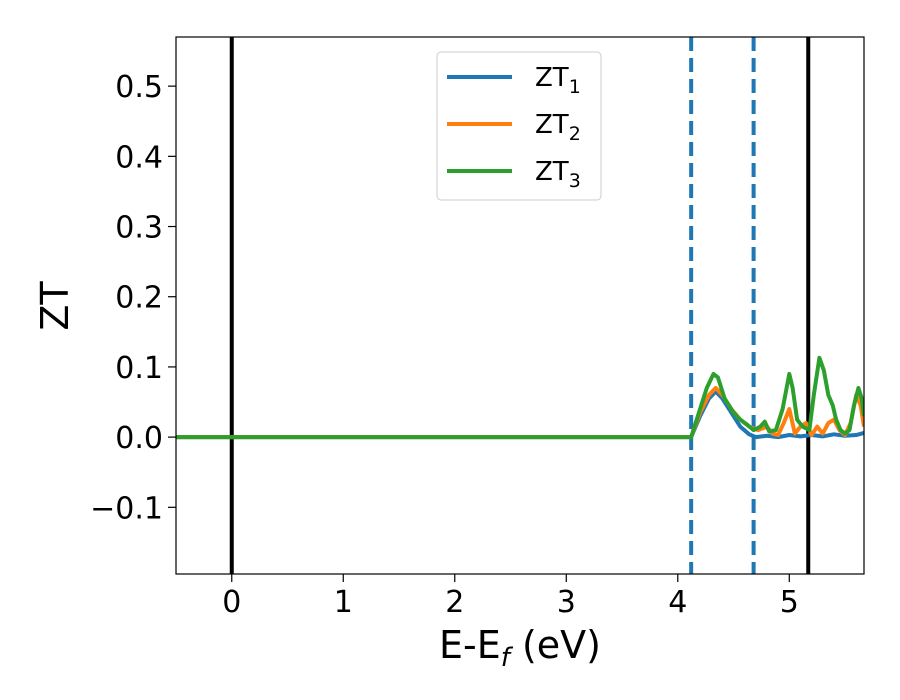  I want to click on x-tick-label: 3, so click(566, 602).